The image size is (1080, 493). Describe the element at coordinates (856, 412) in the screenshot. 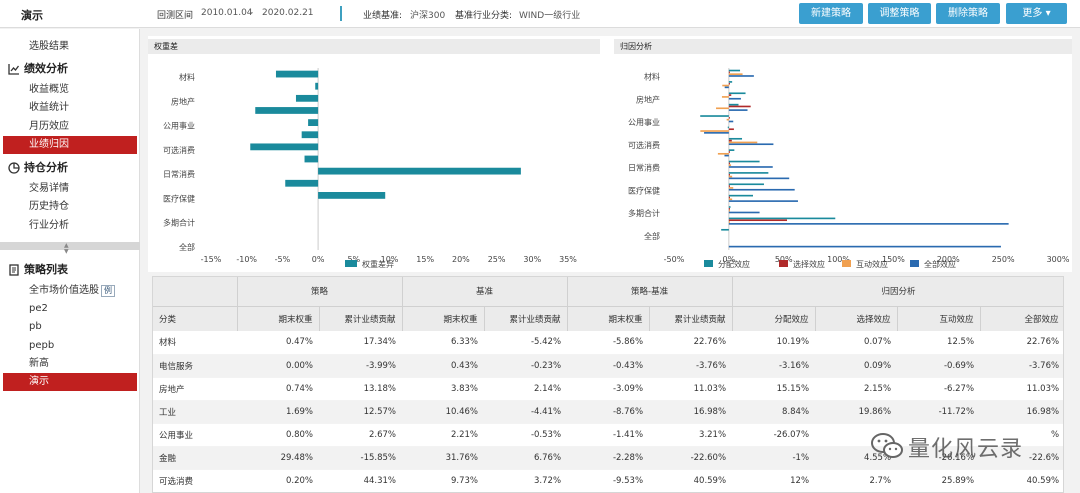

I see `table-cell: 19.86%` at that location.